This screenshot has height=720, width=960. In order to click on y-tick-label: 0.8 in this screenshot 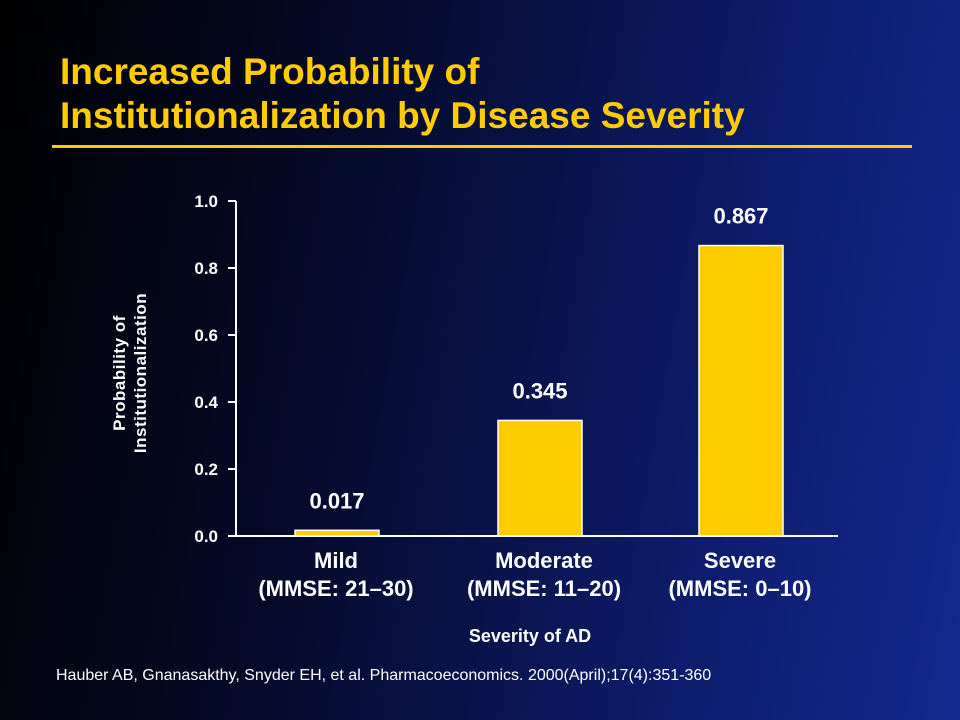, I will do `click(206, 268)`.